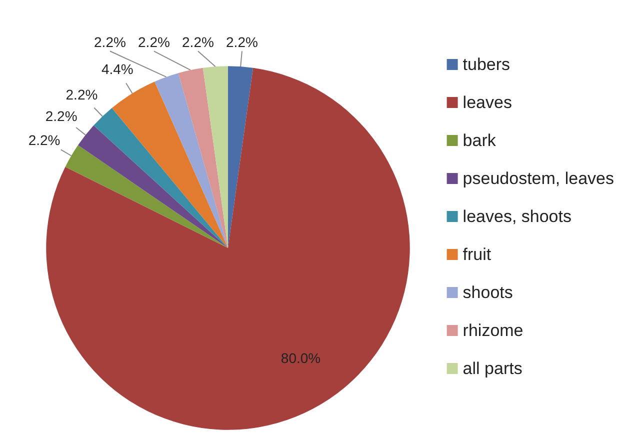  Describe the element at coordinates (300, 358) in the screenshot. I see `data-label: 80.0%` at that location.